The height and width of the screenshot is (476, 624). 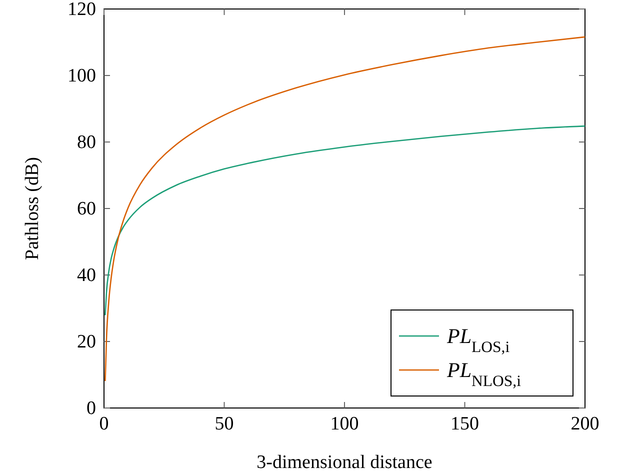 What do you see at coordinates (464, 423) in the screenshot?
I see `x-tick-label: 150` at bounding box center [464, 423].